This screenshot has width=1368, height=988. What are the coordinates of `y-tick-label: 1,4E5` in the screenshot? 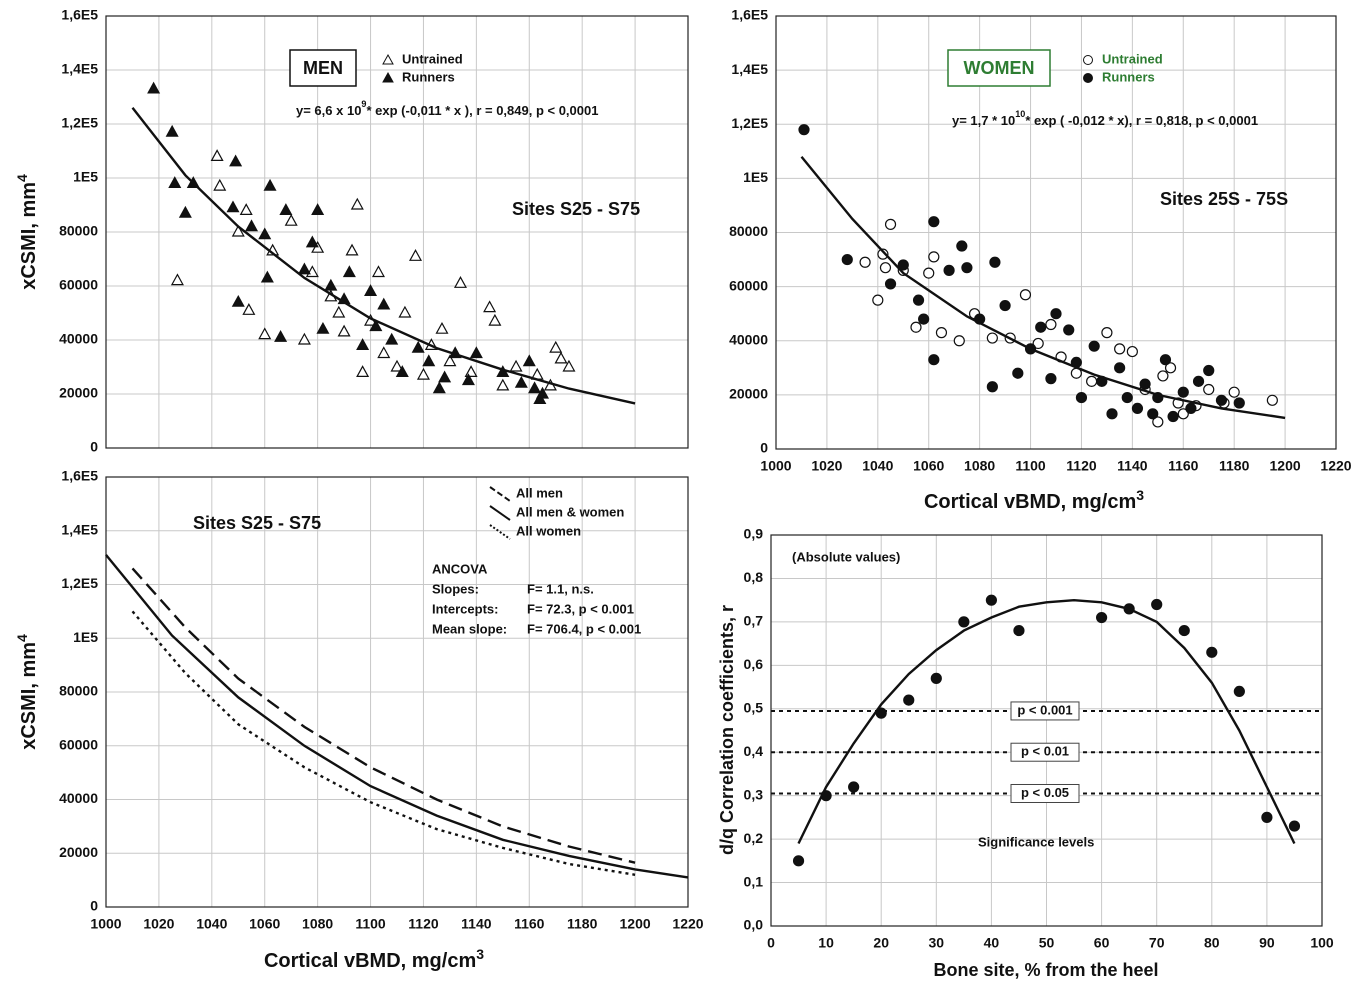 It's located at (749, 69).